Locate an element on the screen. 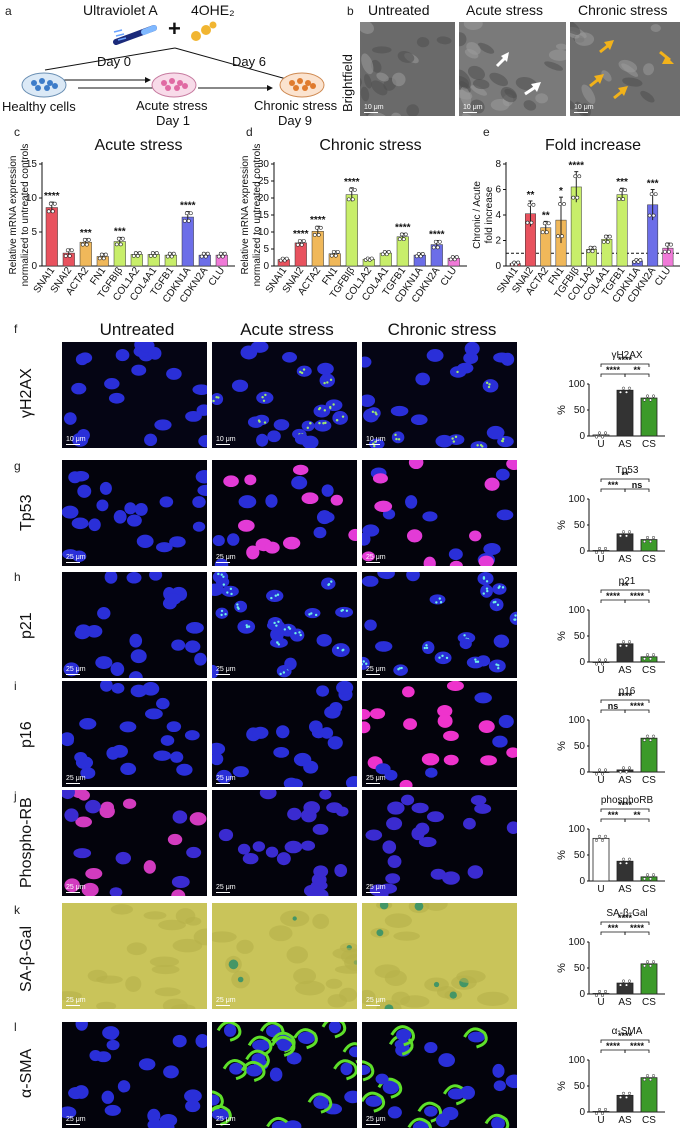 This screenshot has height=1147, width=685. mini-x-tick-label: U is located at coordinates (600, 444).